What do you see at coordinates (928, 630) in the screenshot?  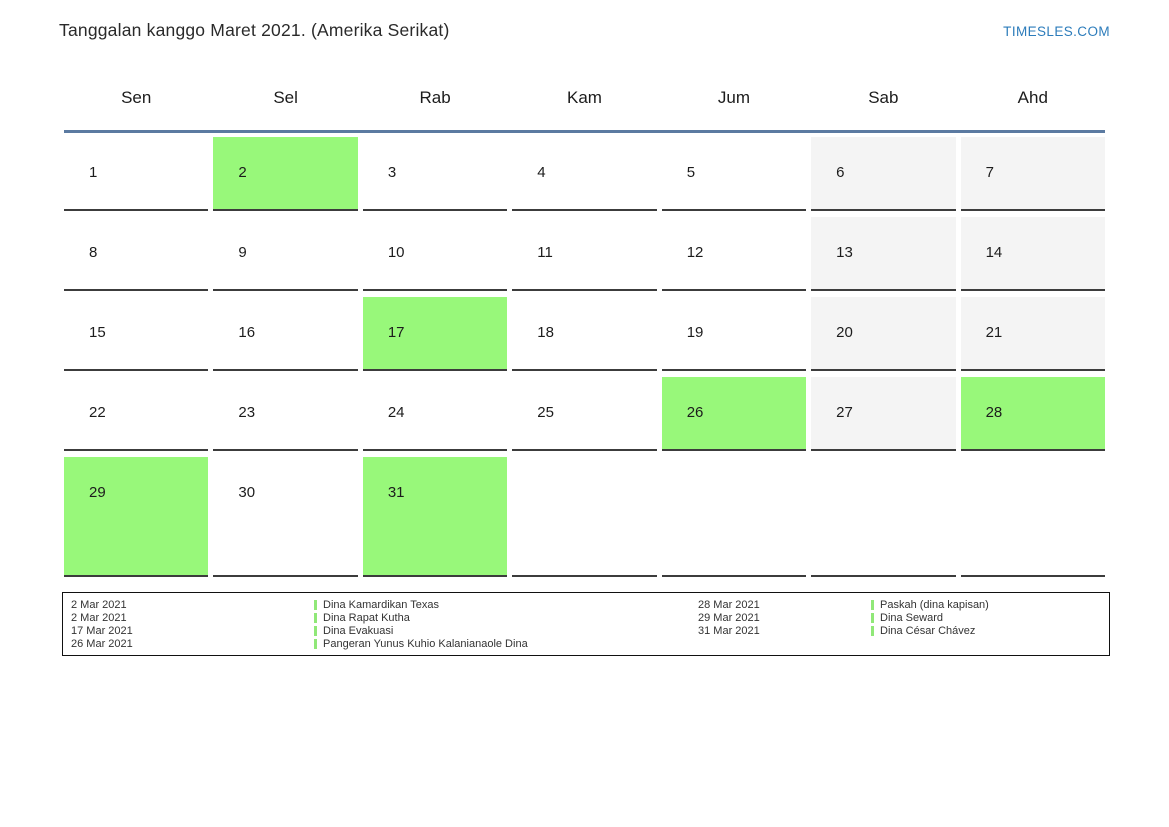 I see `legend-event-label: Dina César Chávez` at bounding box center [928, 630].